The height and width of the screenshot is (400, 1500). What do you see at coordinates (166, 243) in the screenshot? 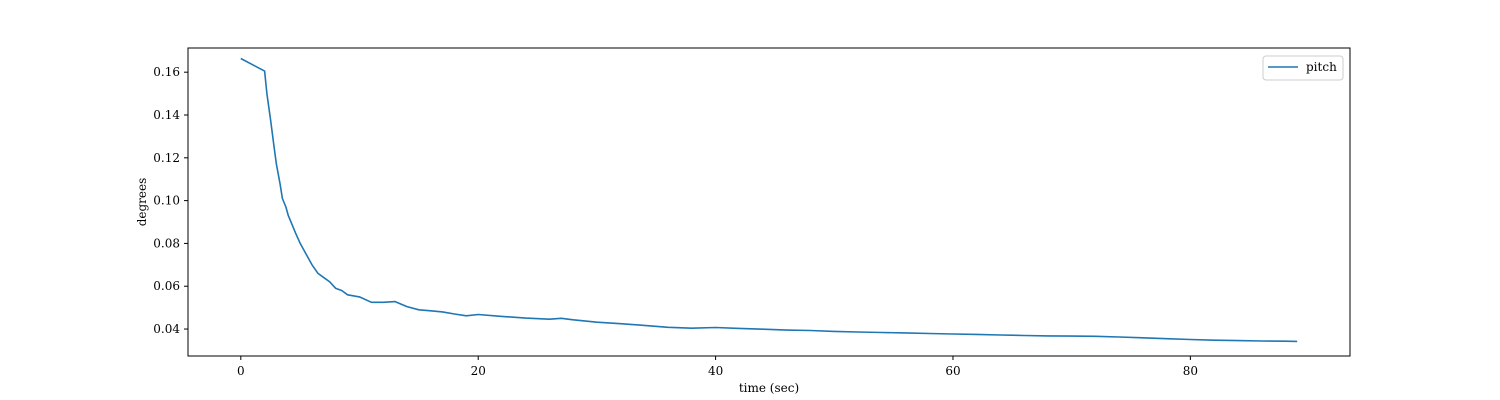
I see `y-tick-label: 0.08` at bounding box center [166, 243].